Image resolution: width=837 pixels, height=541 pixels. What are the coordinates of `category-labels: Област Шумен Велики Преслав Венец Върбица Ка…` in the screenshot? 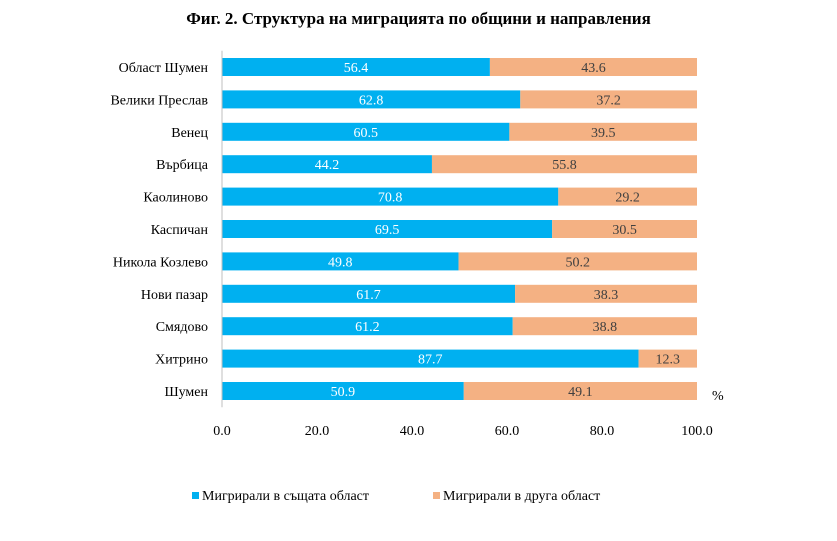 It's located at (159, 230).